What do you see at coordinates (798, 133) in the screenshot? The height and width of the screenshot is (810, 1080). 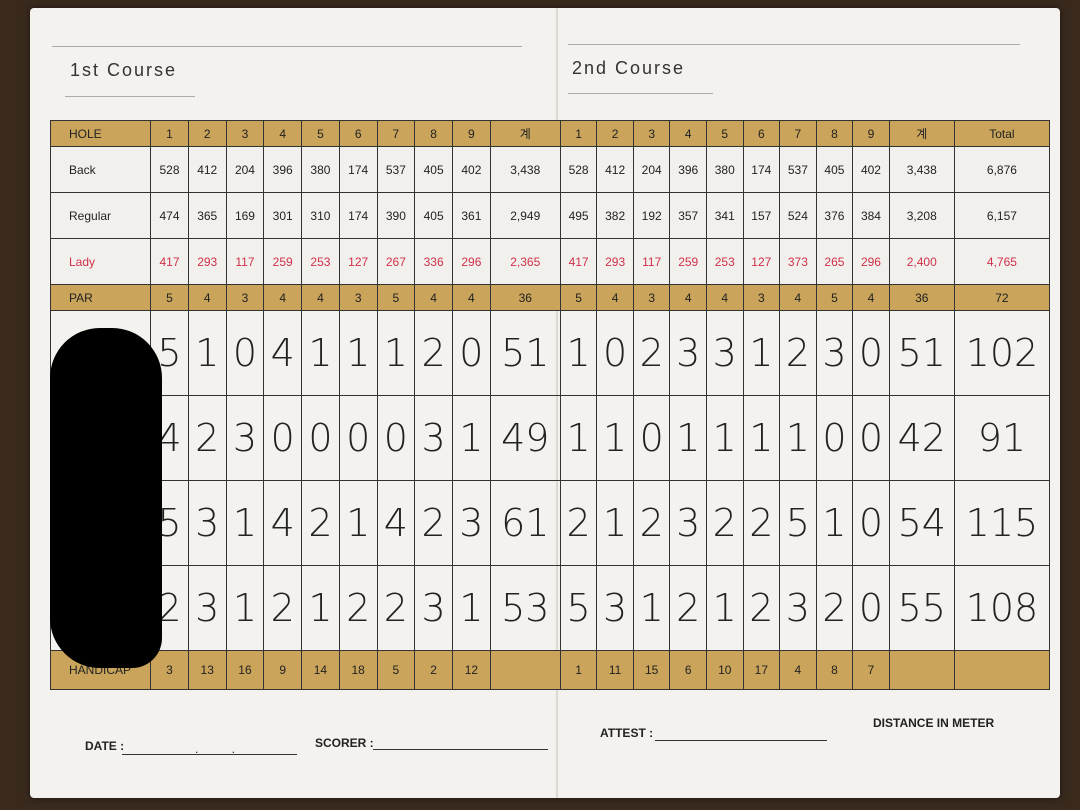 I see `hole-number: 7` at bounding box center [798, 133].